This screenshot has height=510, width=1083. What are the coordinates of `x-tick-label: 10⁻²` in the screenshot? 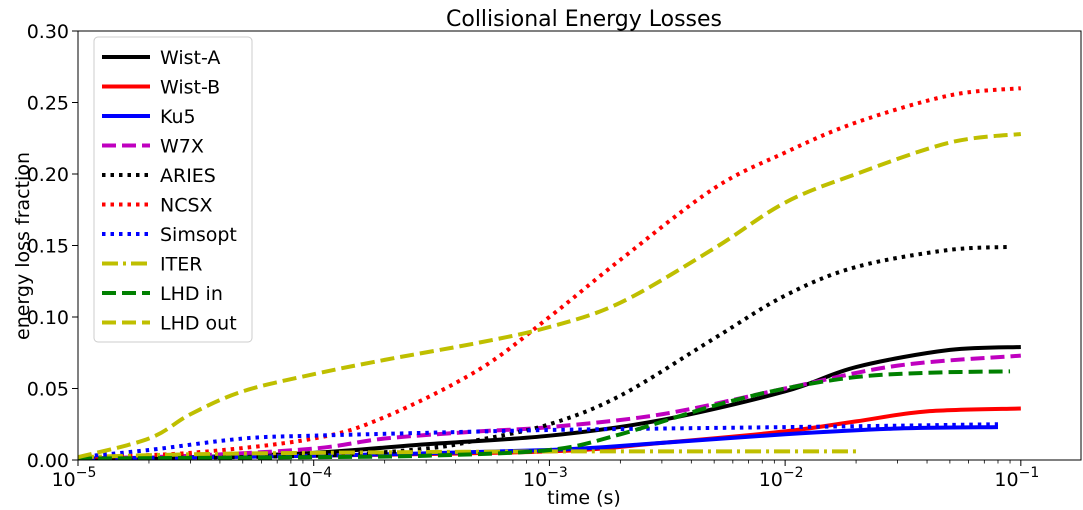 It's located at (781, 478).